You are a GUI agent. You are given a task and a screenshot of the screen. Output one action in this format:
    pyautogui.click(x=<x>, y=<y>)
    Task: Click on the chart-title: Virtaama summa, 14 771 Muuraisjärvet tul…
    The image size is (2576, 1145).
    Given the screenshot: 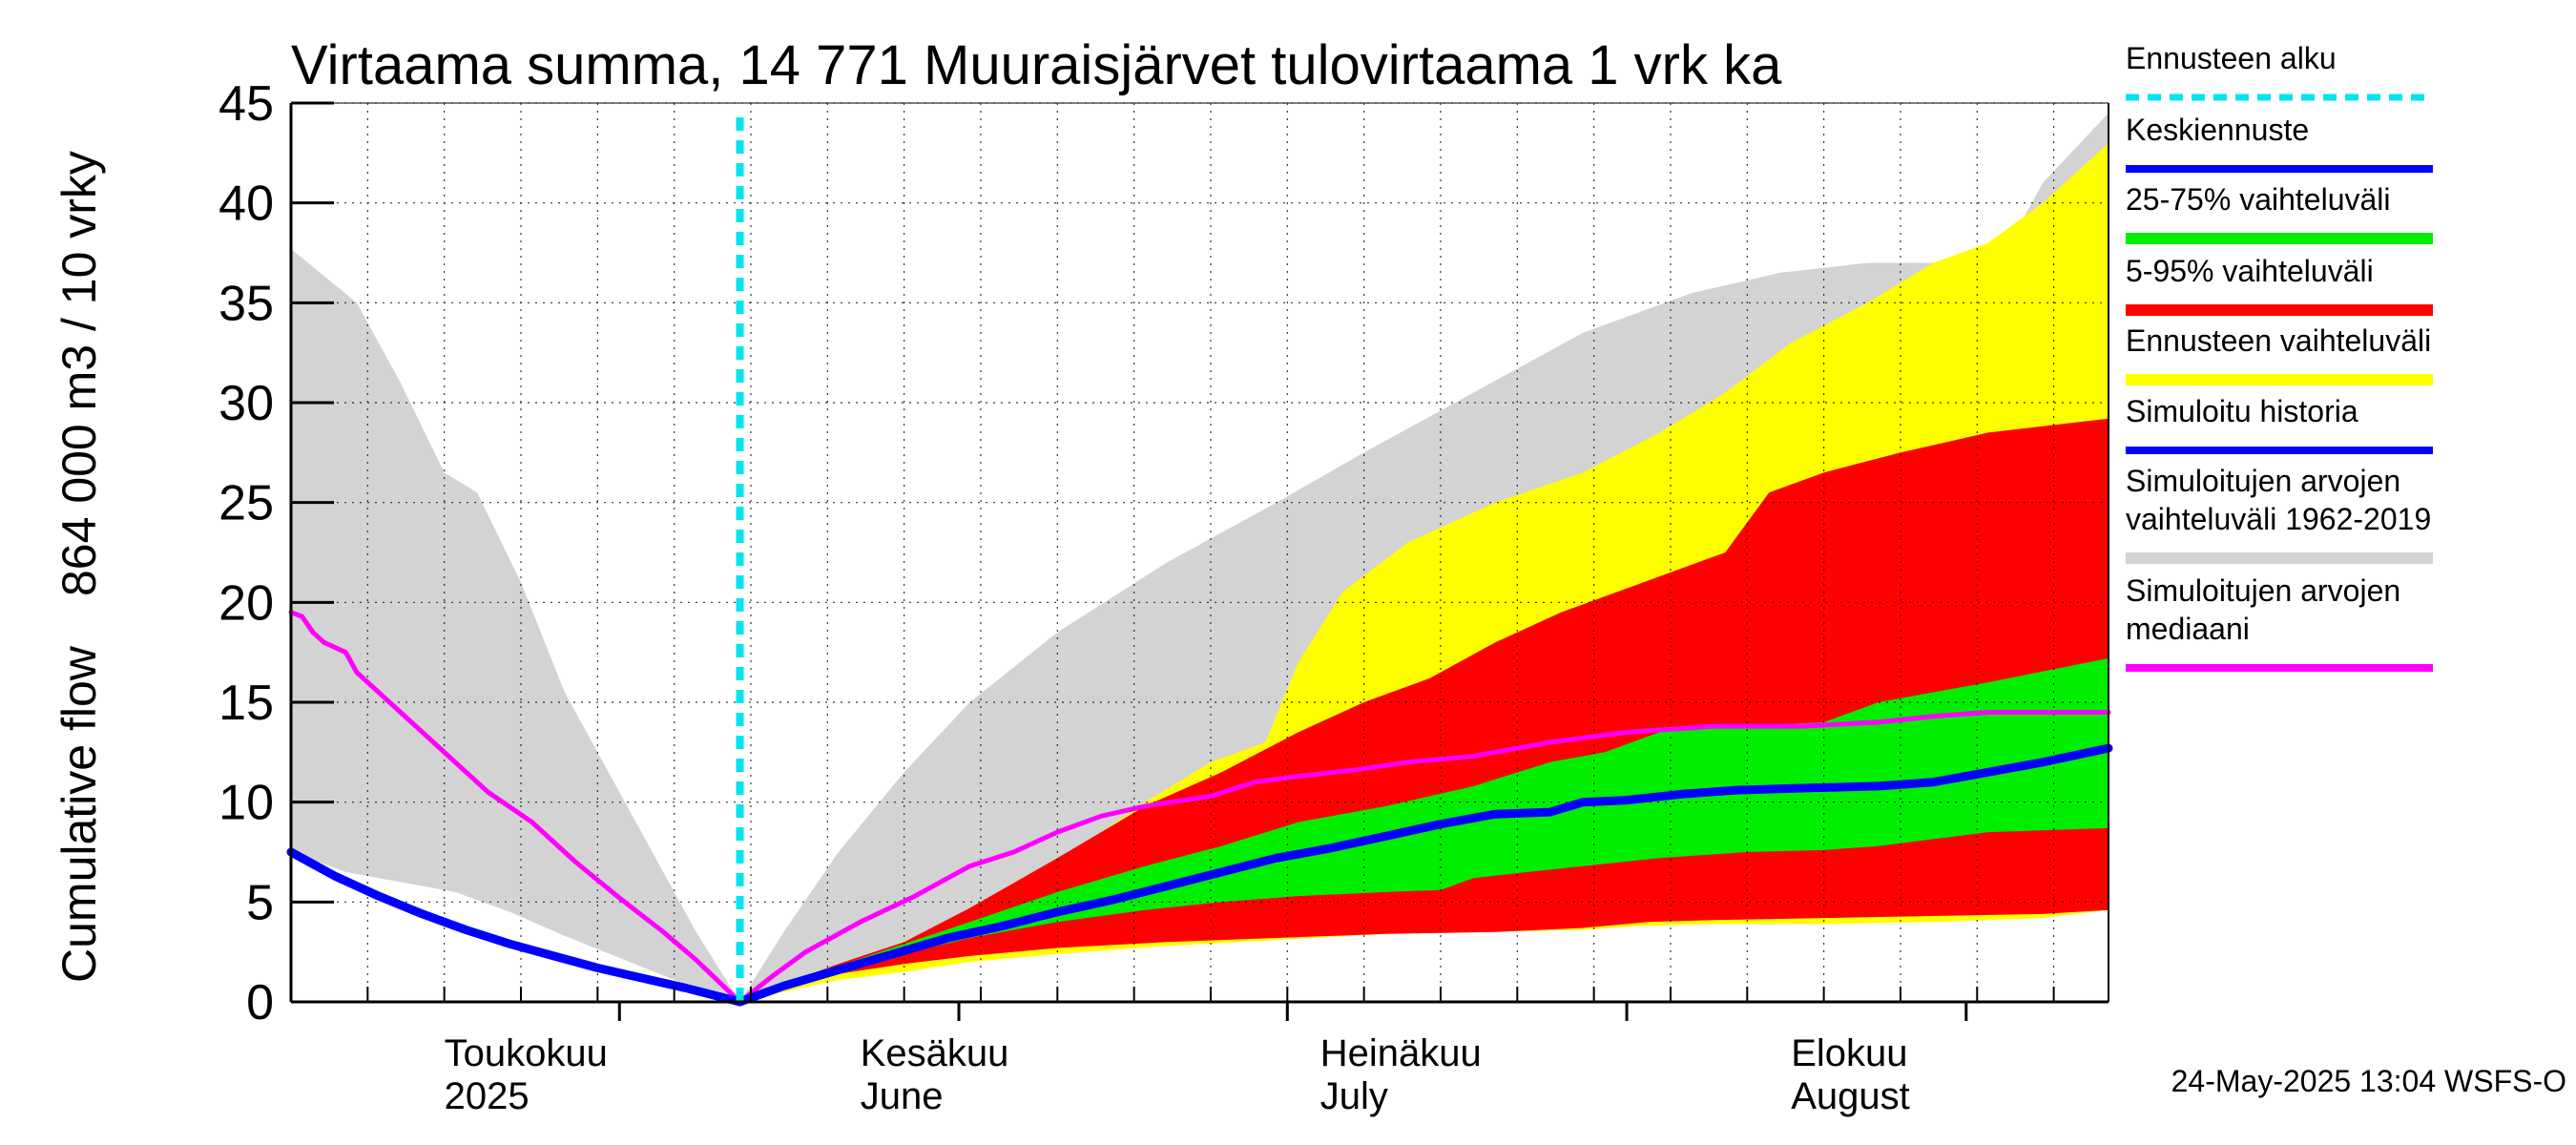 What is the action you would take?
    pyautogui.click(x=1036, y=65)
    